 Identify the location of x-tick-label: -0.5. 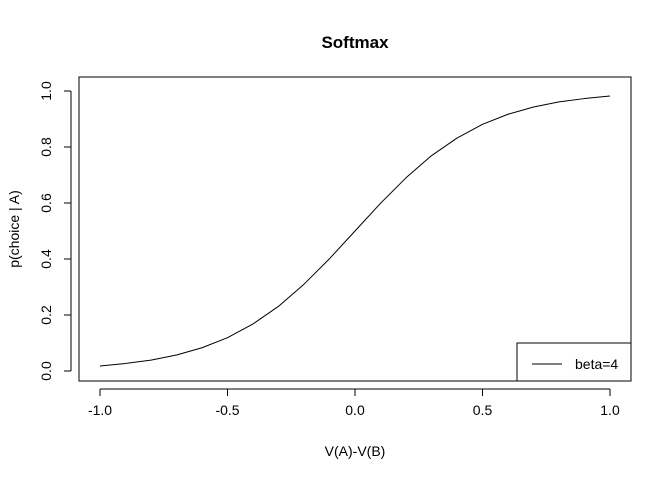
(227, 410).